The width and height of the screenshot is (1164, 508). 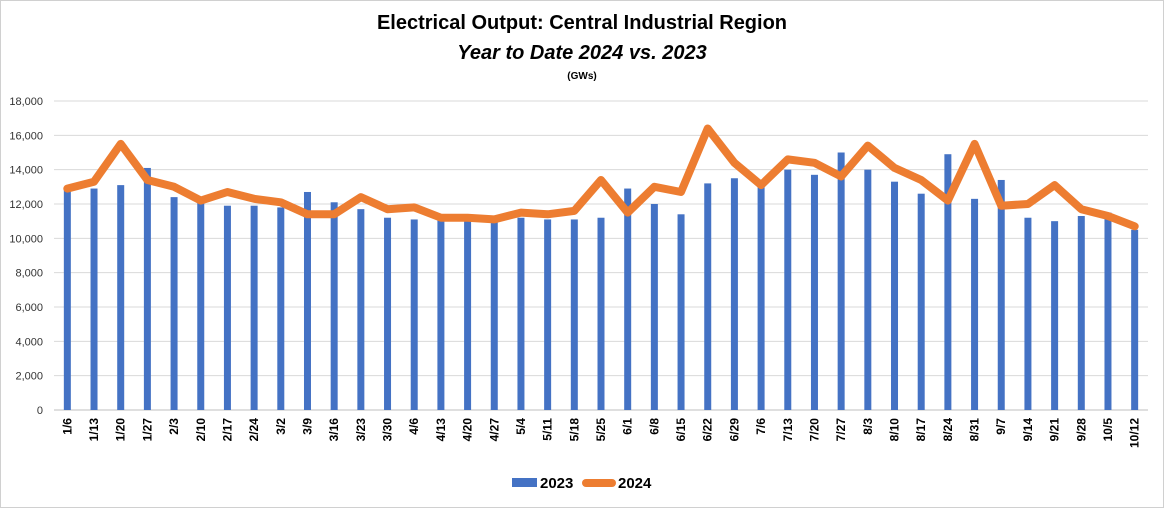 I want to click on y-tick-label: 14,000, so click(x=26, y=171).